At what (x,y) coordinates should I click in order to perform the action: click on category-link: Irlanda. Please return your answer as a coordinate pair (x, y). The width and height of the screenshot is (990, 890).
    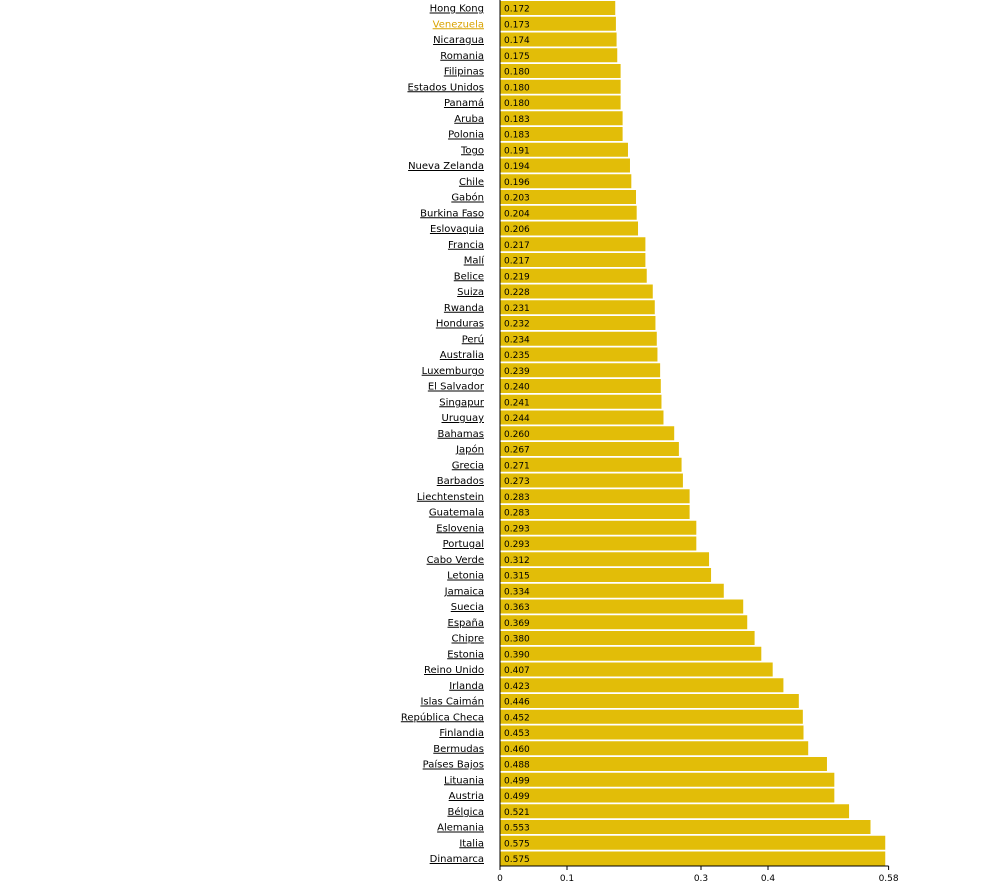
    Looking at the image, I should click on (466, 686).